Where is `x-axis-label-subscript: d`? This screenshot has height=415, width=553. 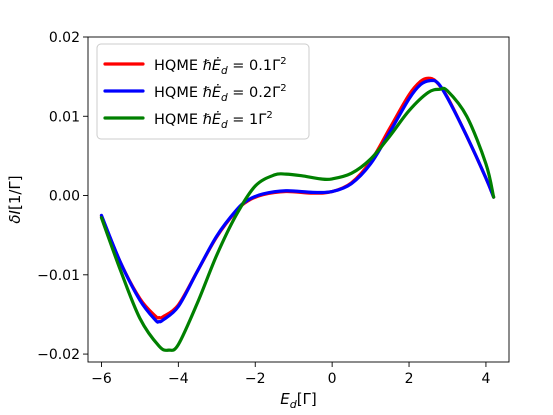
x-axis-label-subscript: d is located at coordinates (294, 404).